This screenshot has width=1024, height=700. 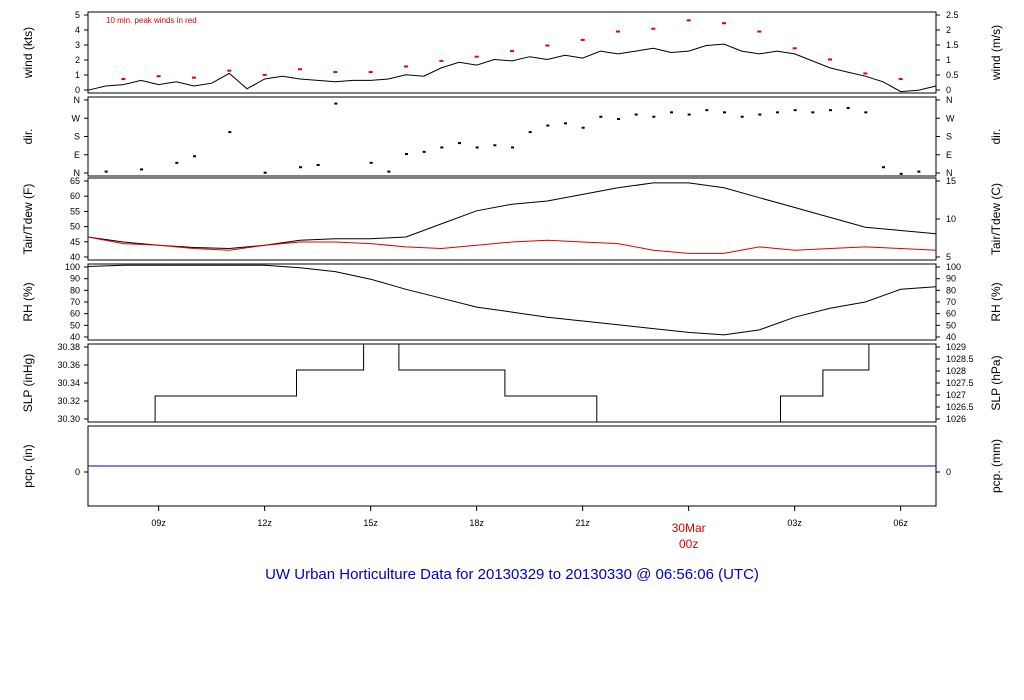 What do you see at coordinates (77, 90) in the screenshot?
I see `wind-ytick-left: 0` at bounding box center [77, 90].